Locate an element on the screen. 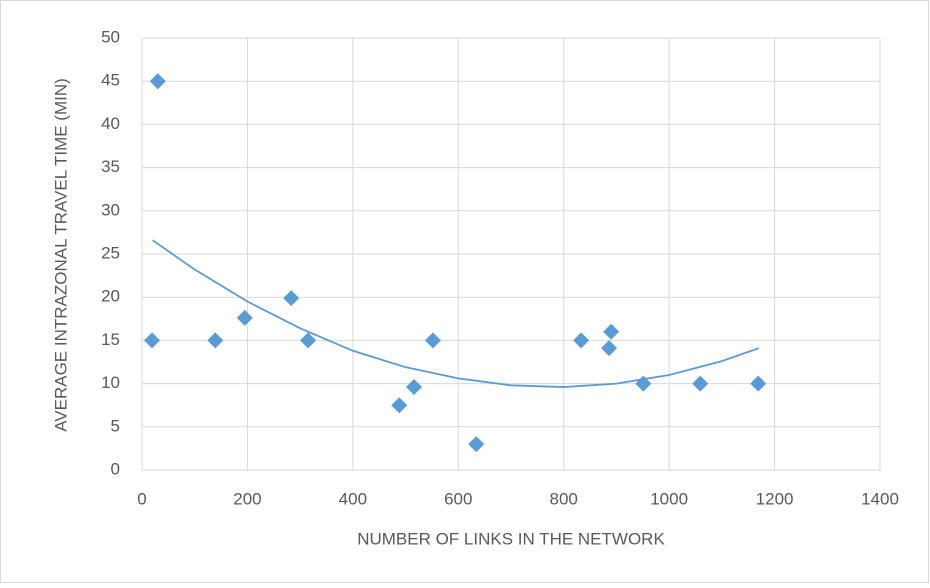 The image size is (930, 588). y-tick-label: 40 is located at coordinates (110, 123).